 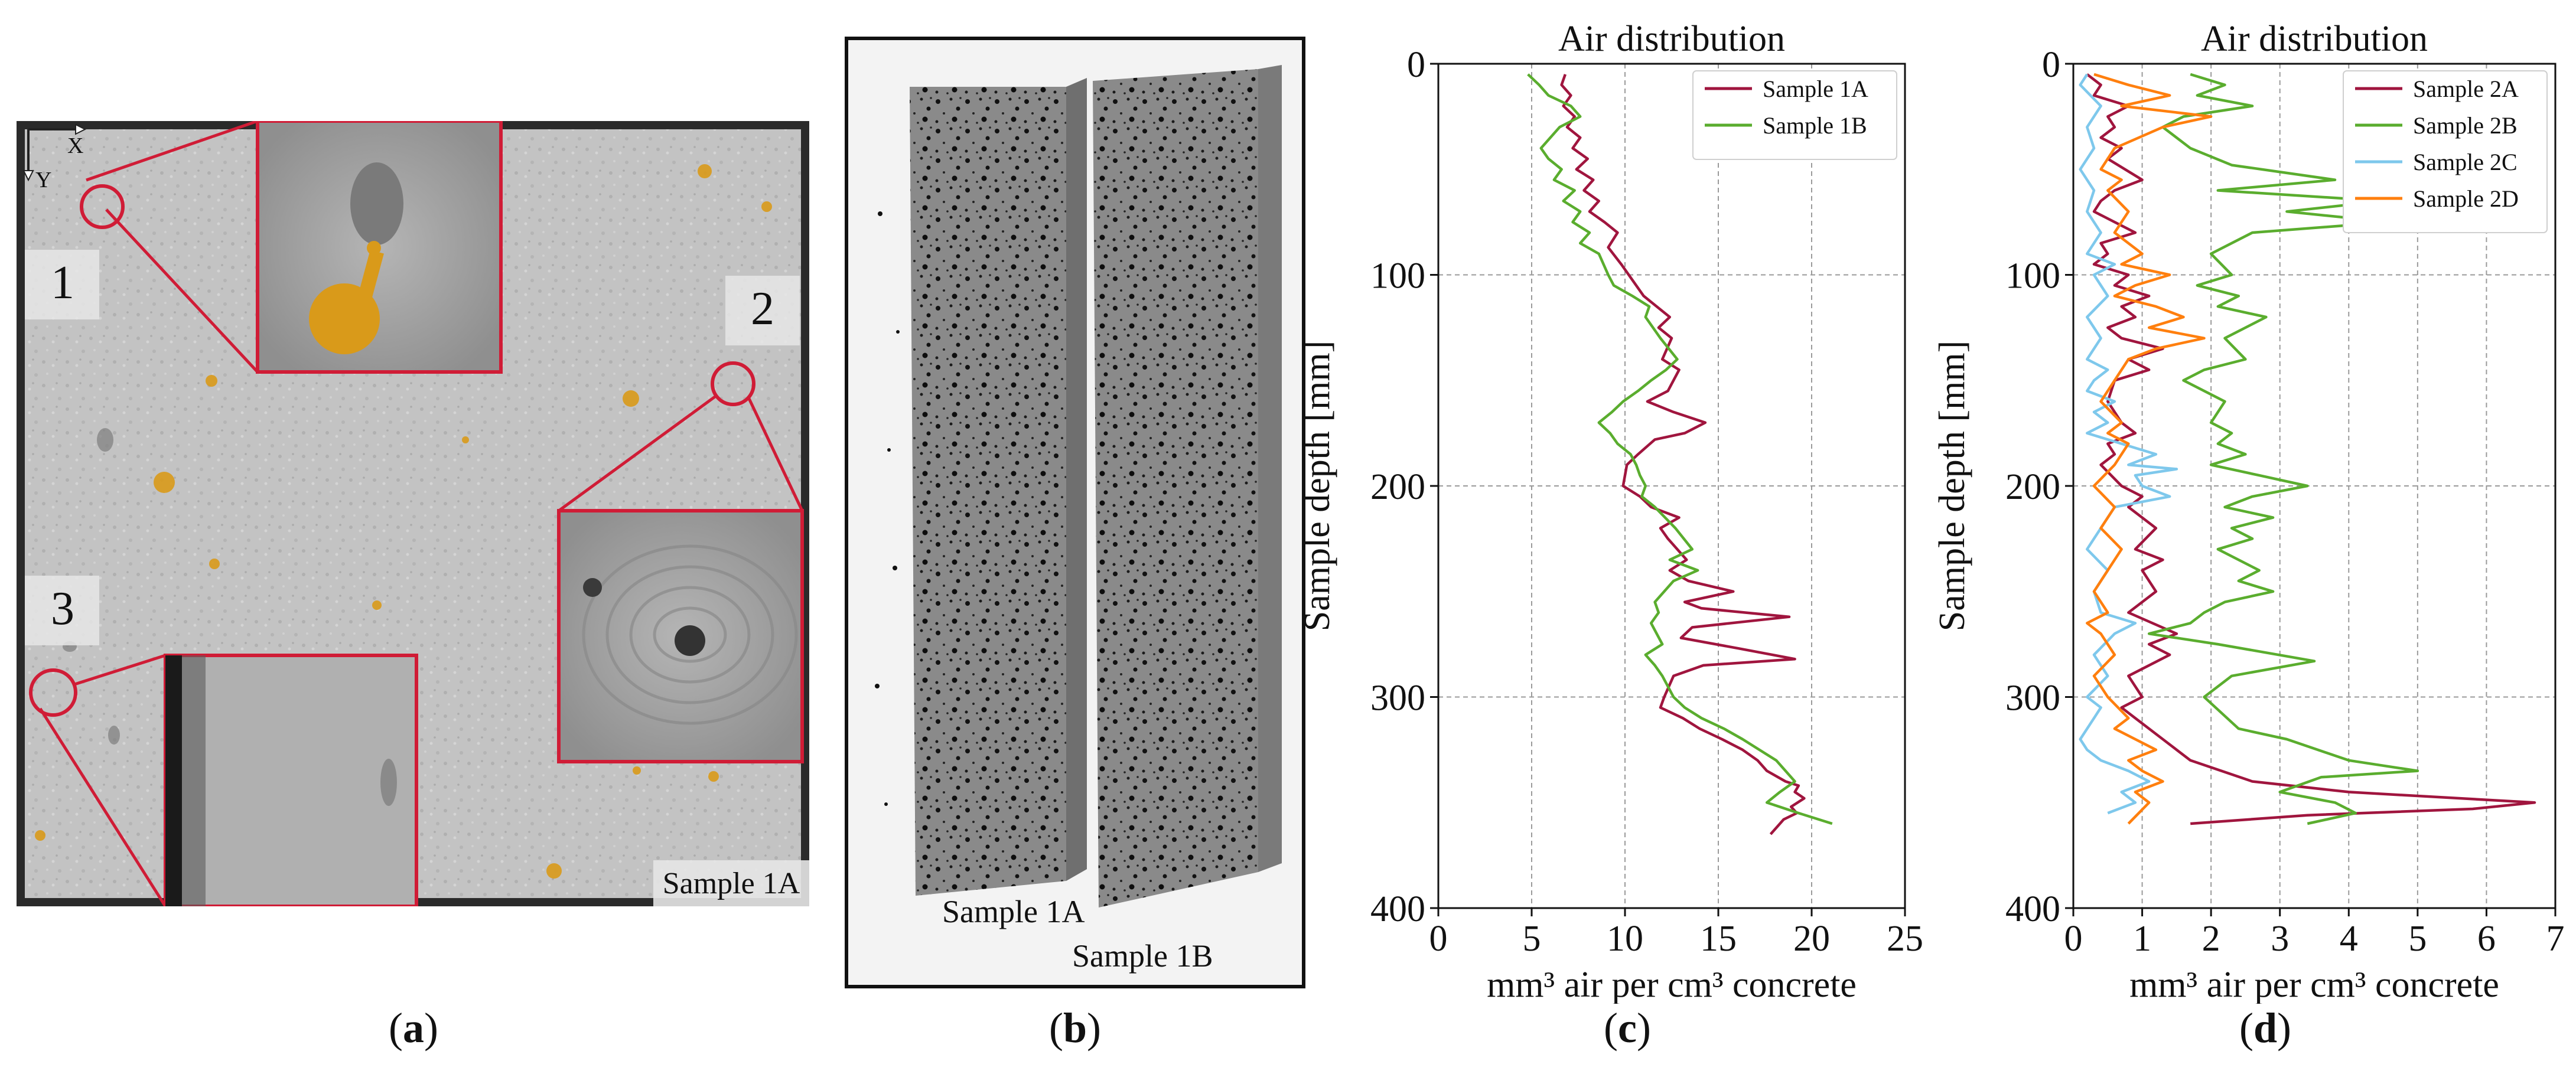 What do you see at coordinates (62, 609) in the screenshot?
I see `marker-3: 3` at bounding box center [62, 609].